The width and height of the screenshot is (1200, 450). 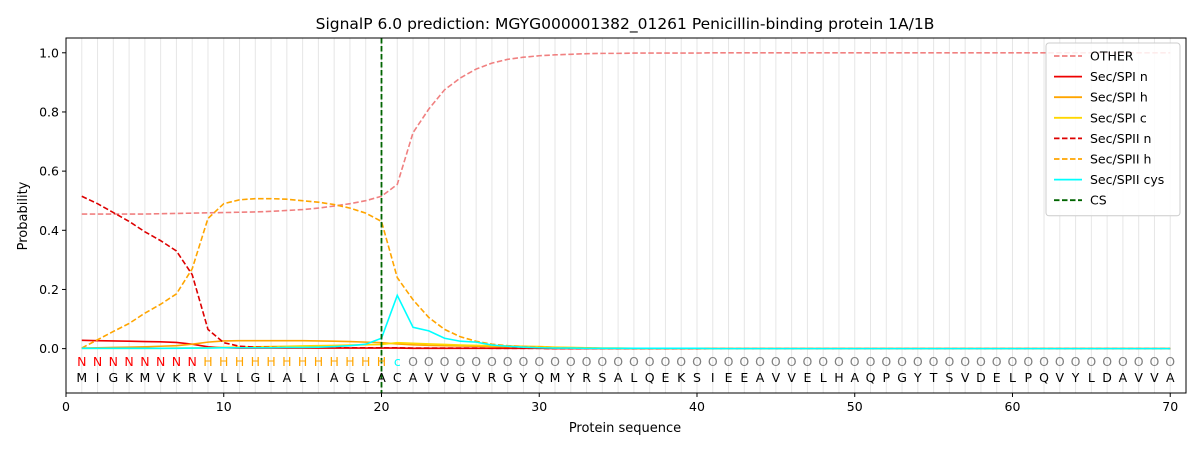 I want to click on x-tick-label: 20, so click(x=382, y=406).